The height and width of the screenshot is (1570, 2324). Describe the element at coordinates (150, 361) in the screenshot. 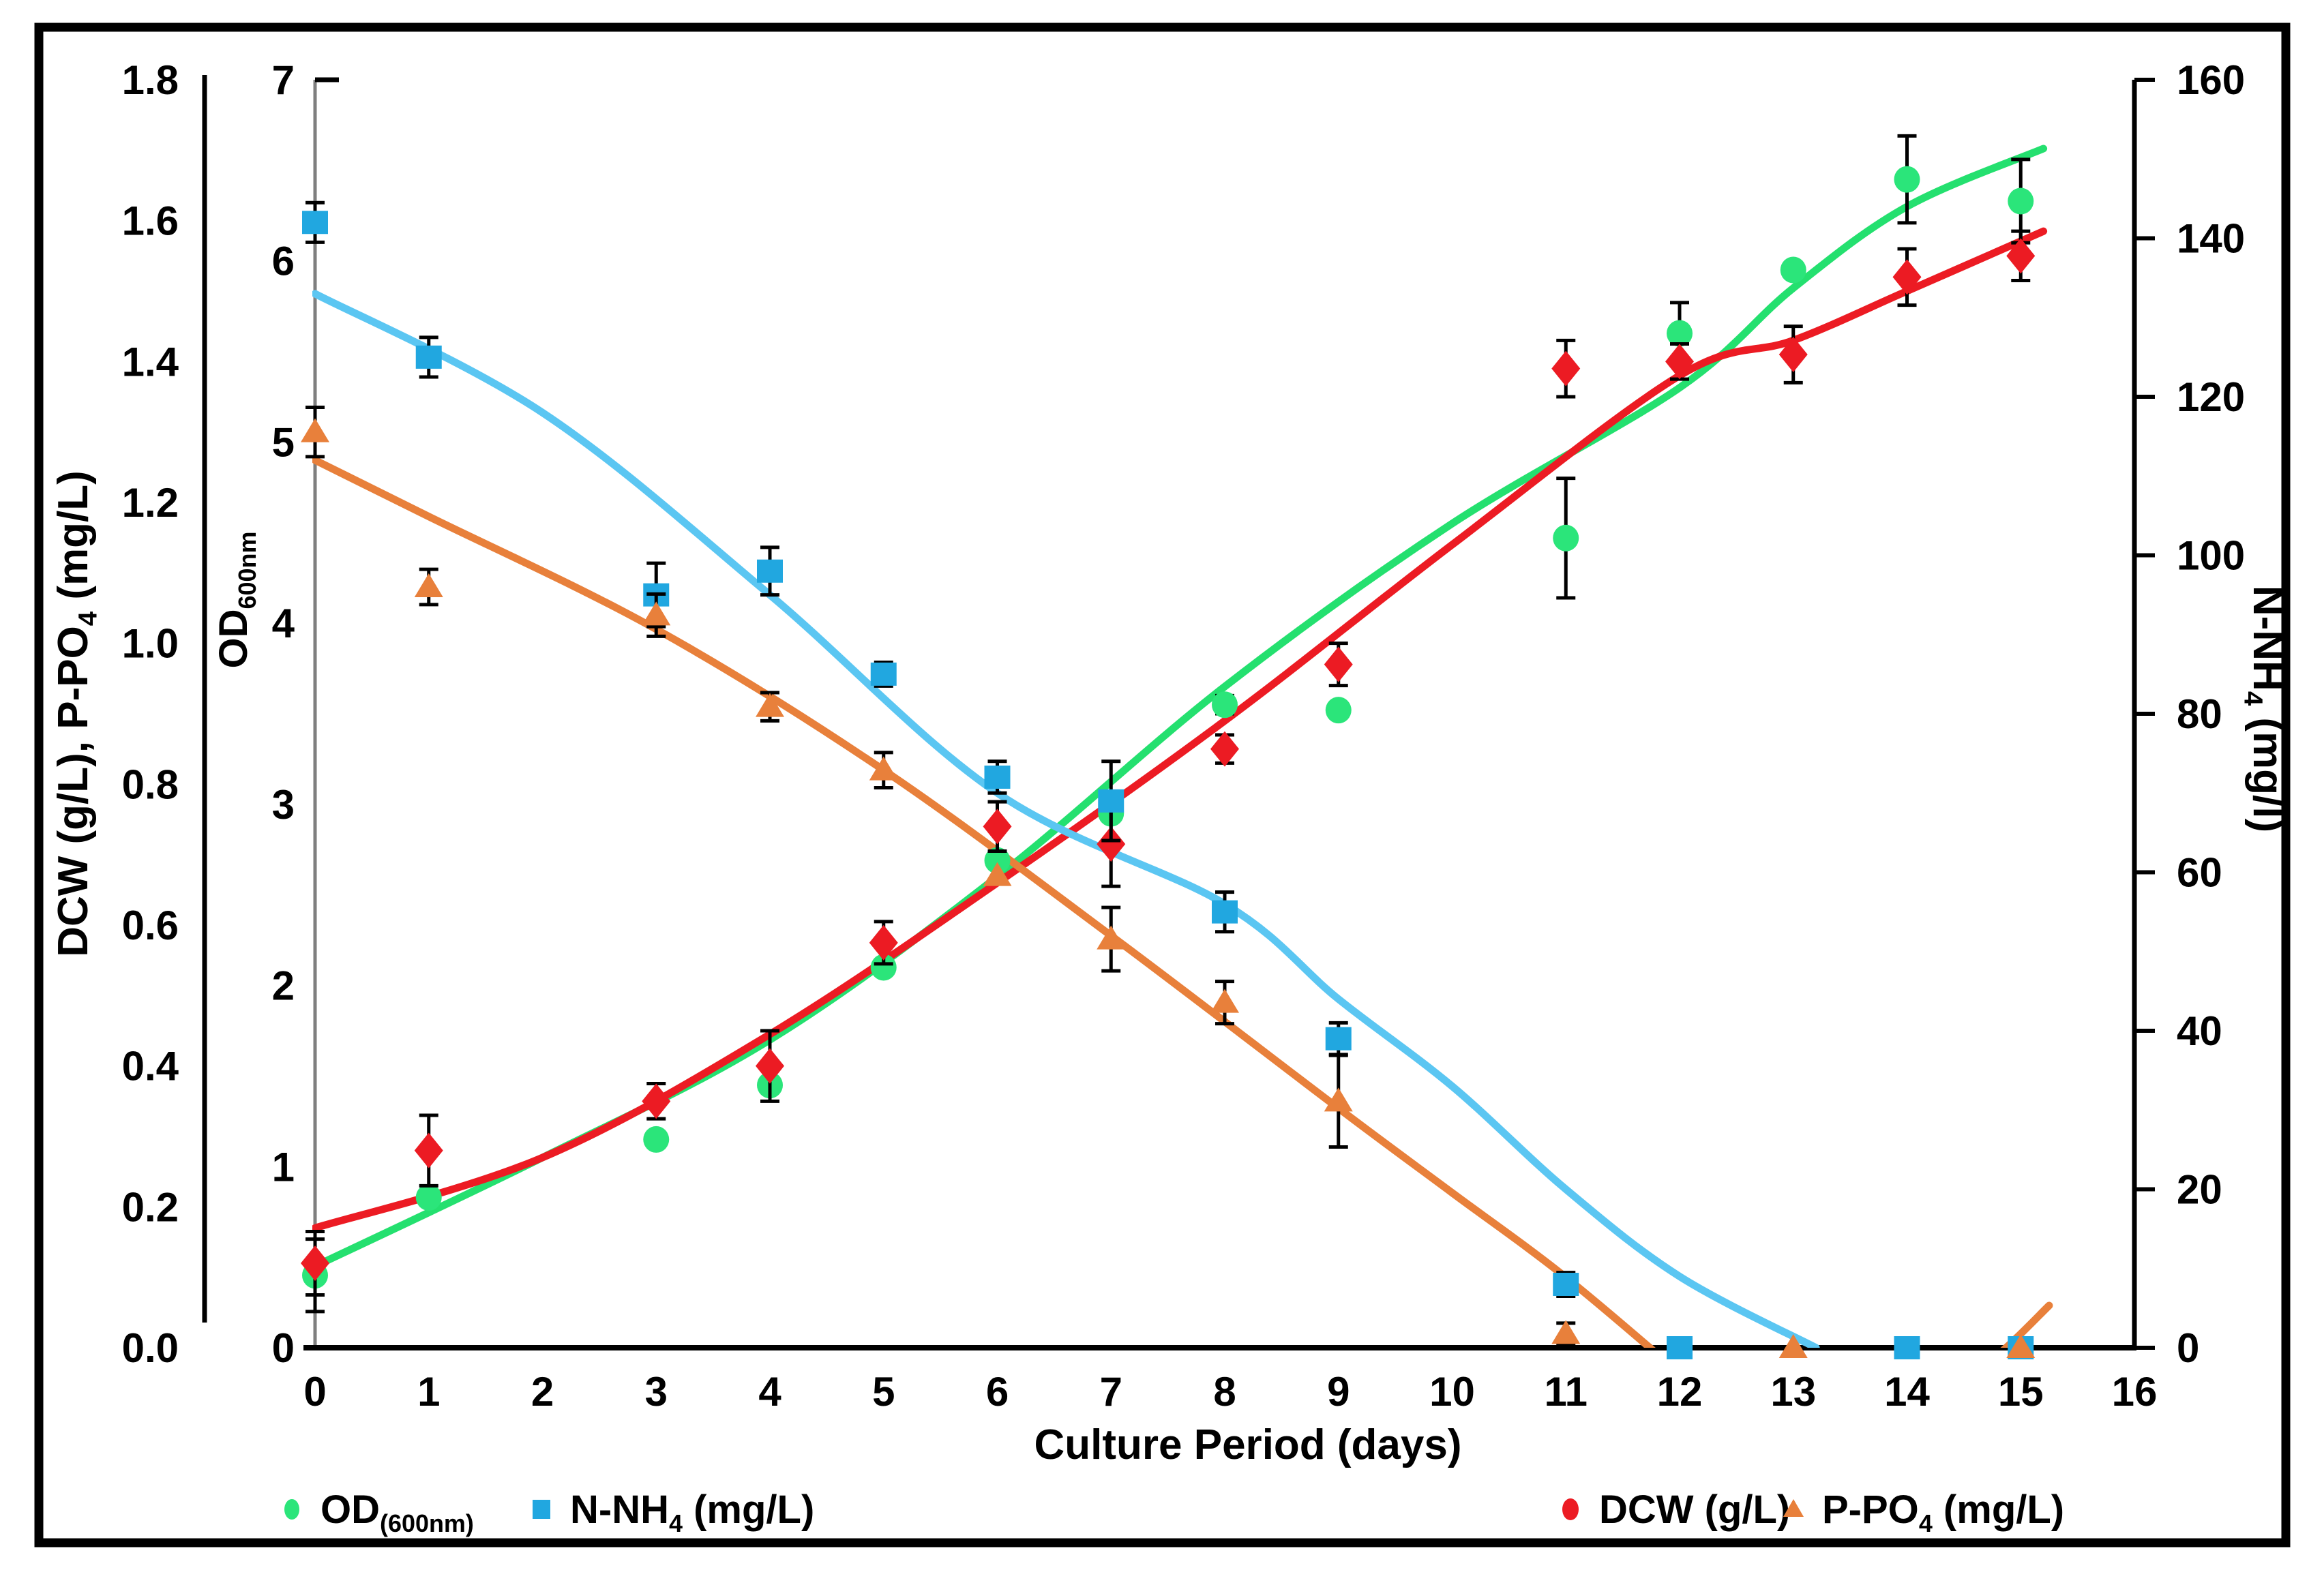

I see `y-left-outer-tick-label: 1.4` at that location.